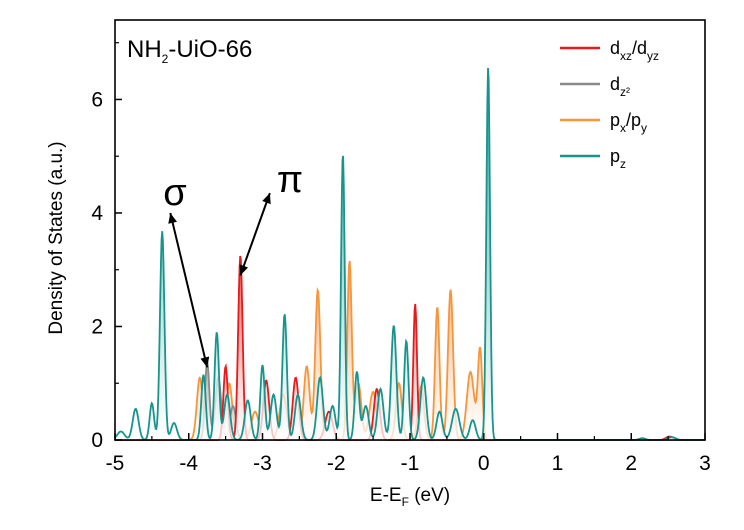  I want to click on x-axis-title: E-EF (eV), so click(410, 497).